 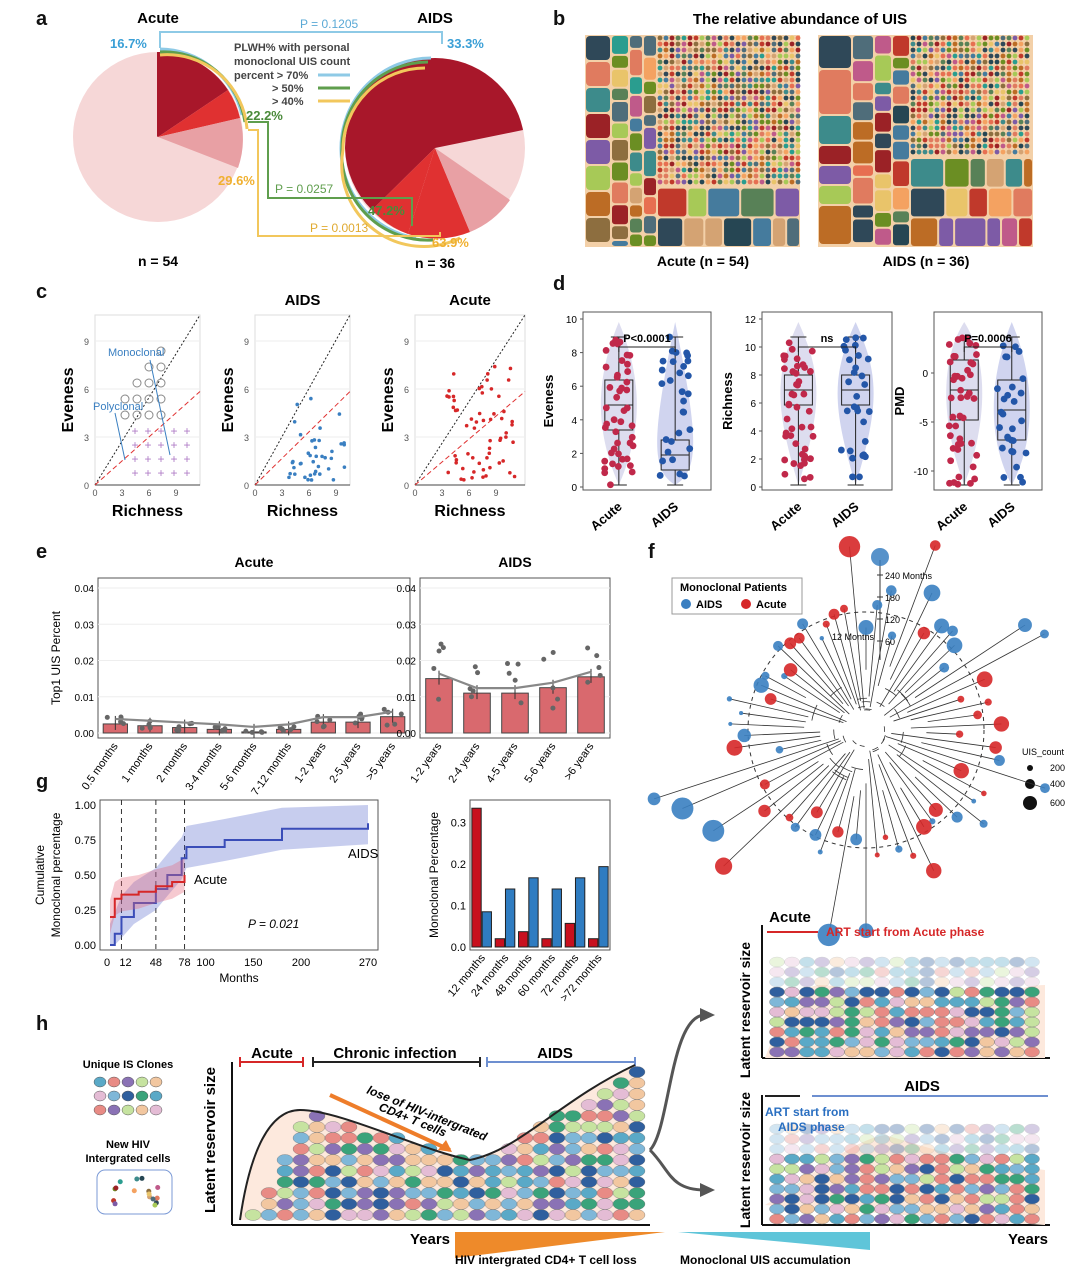 I want to click on g-ytick: 0.25, so click(x=85, y=911).